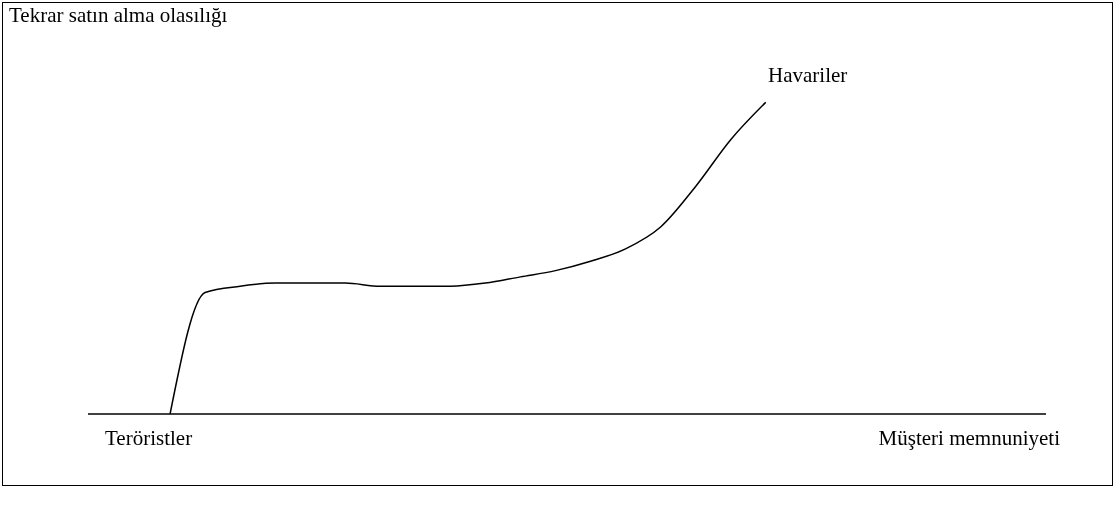 This screenshot has height=521, width=1117. What do you see at coordinates (149, 438) in the screenshot?
I see `text: Teröristler` at bounding box center [149, 438].